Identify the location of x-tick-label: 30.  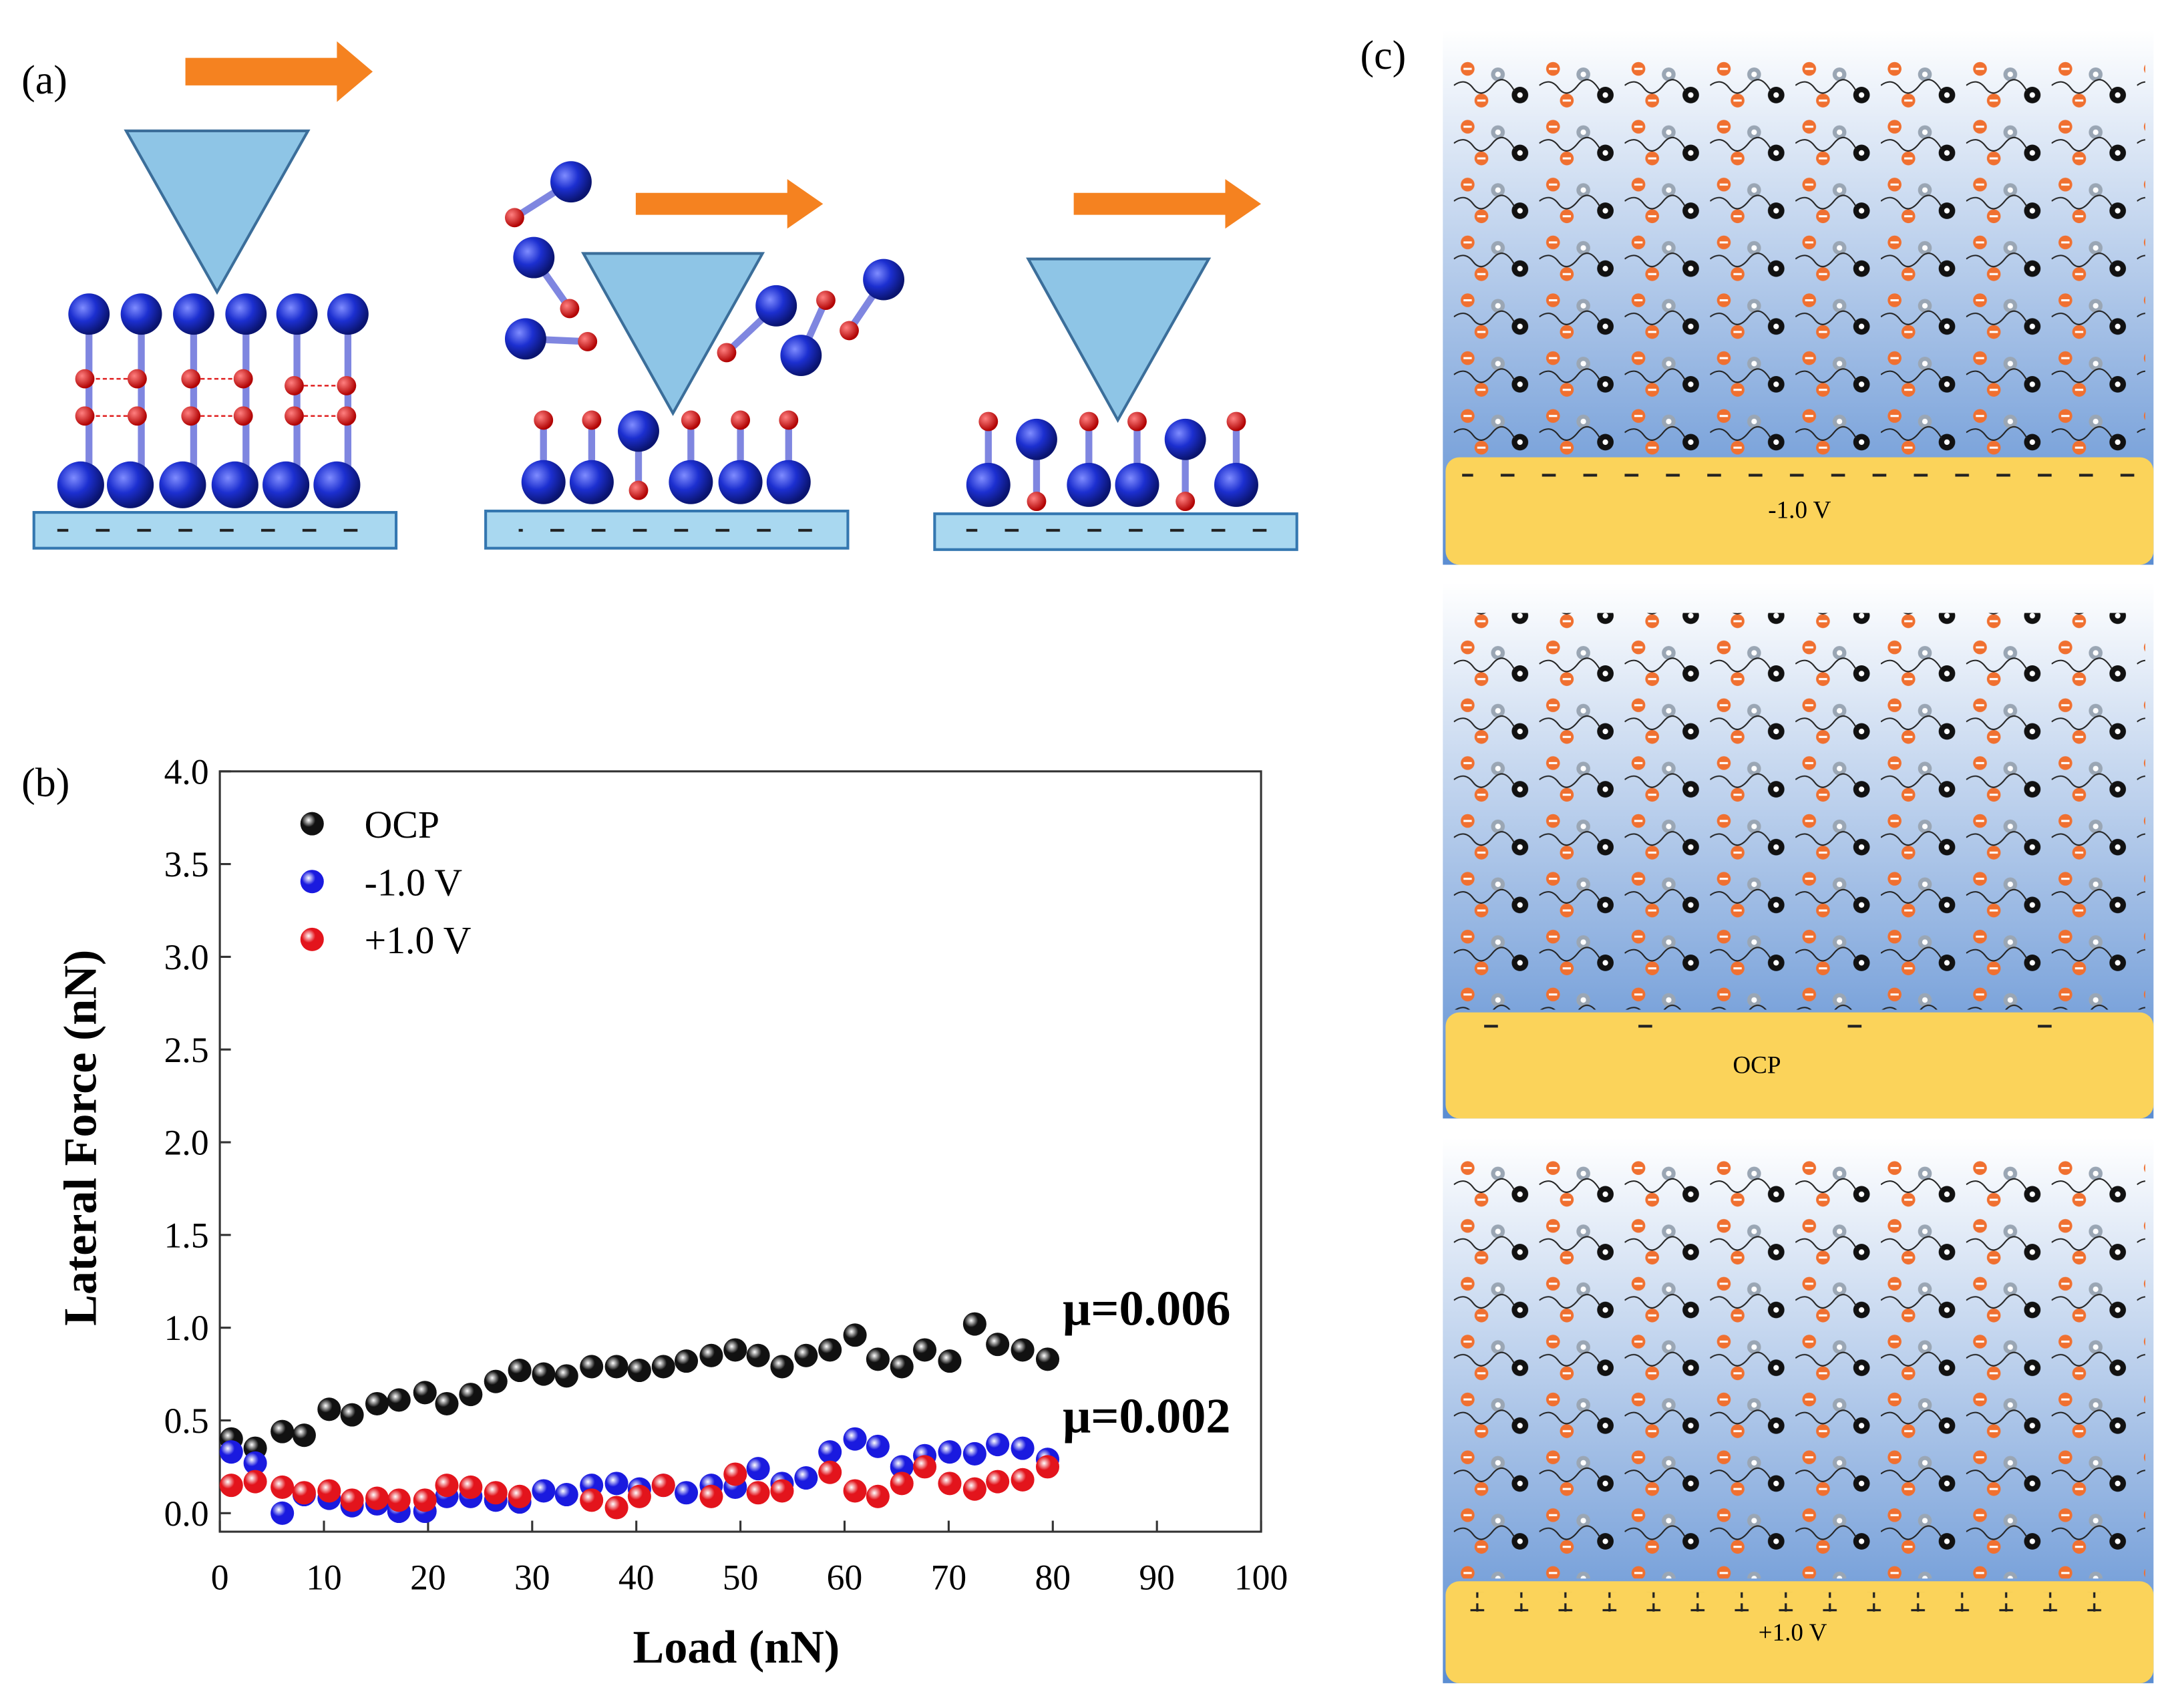
(532, 1578).